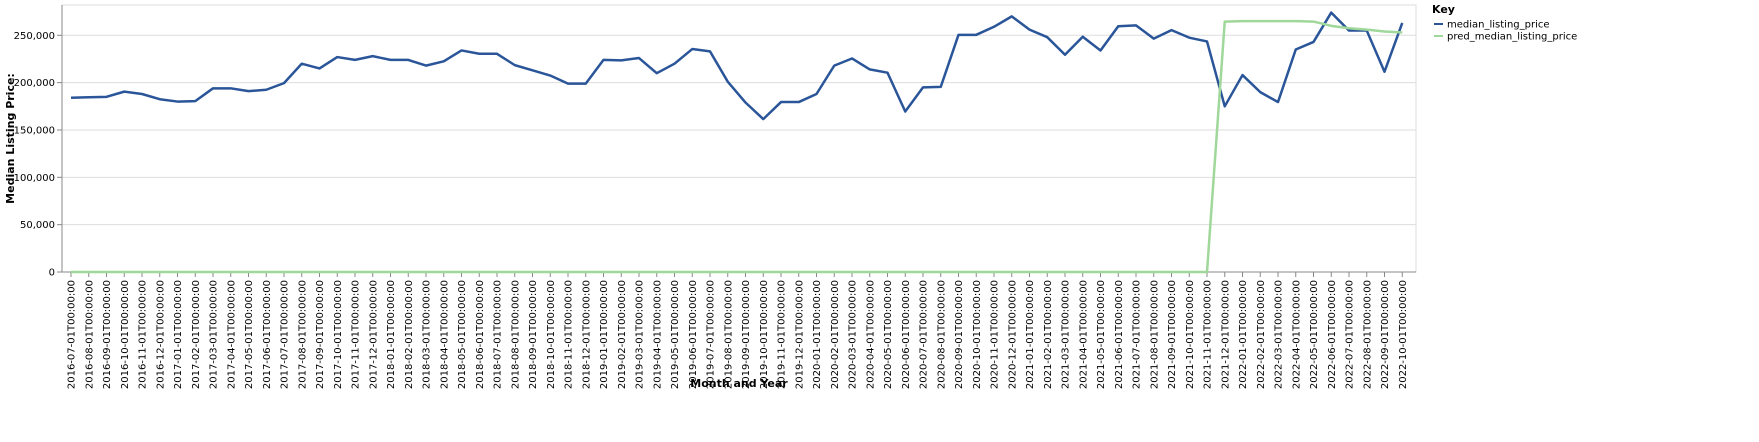 This screenshot has height=442, width=1759. I want to click on legend-label: median_listing_price, so click(1498, 25).